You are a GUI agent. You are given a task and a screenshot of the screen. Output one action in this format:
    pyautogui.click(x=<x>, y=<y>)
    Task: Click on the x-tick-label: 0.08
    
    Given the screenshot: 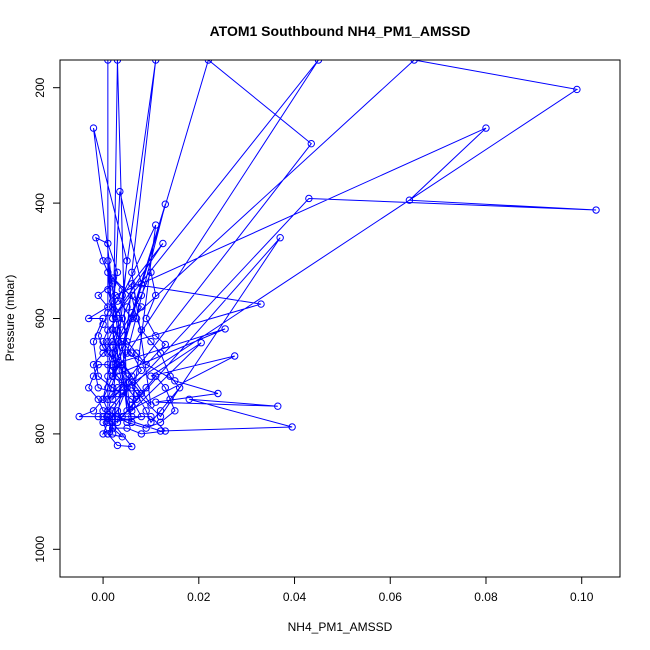 What is the action you would take?
    pyautogui.click(x=486, y=597)
    